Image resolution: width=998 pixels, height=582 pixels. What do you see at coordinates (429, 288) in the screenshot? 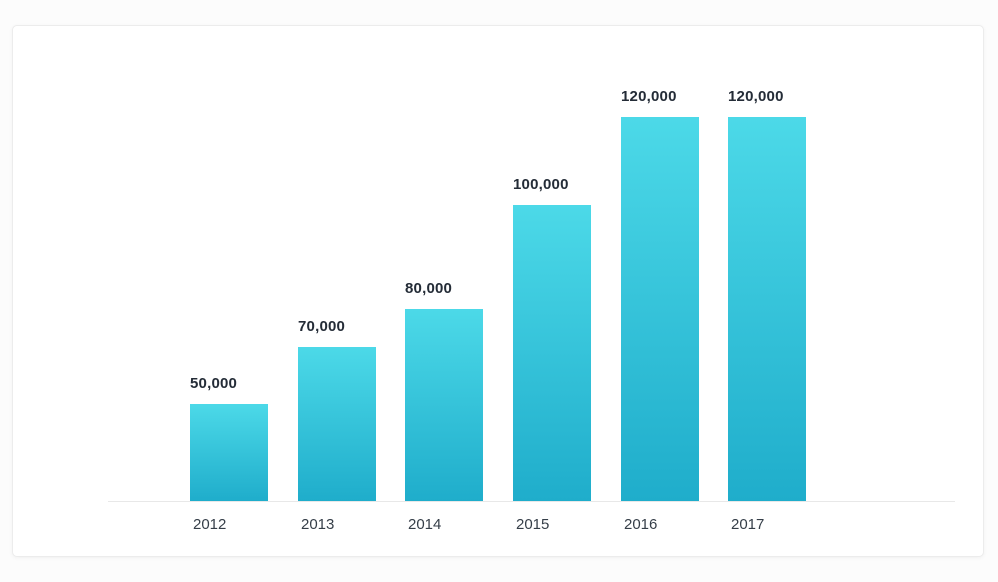
I see `bar-value-label: 80,000` at bounding box center [429, 288].